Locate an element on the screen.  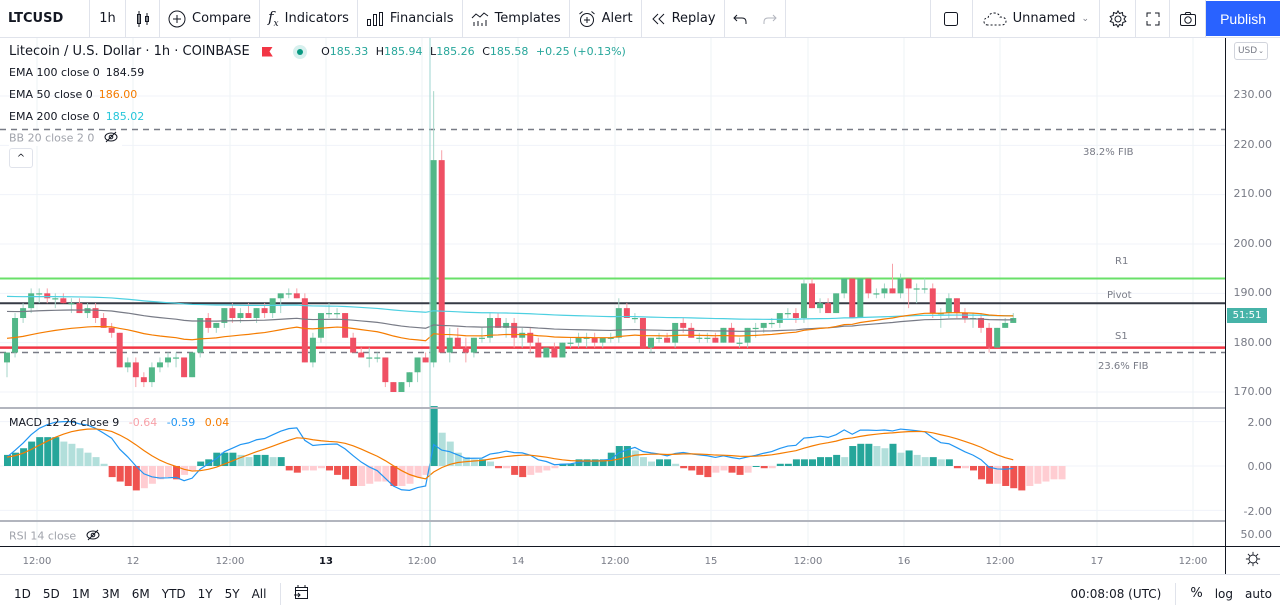
compare-label: Compare is located at coordinates (221, 18).